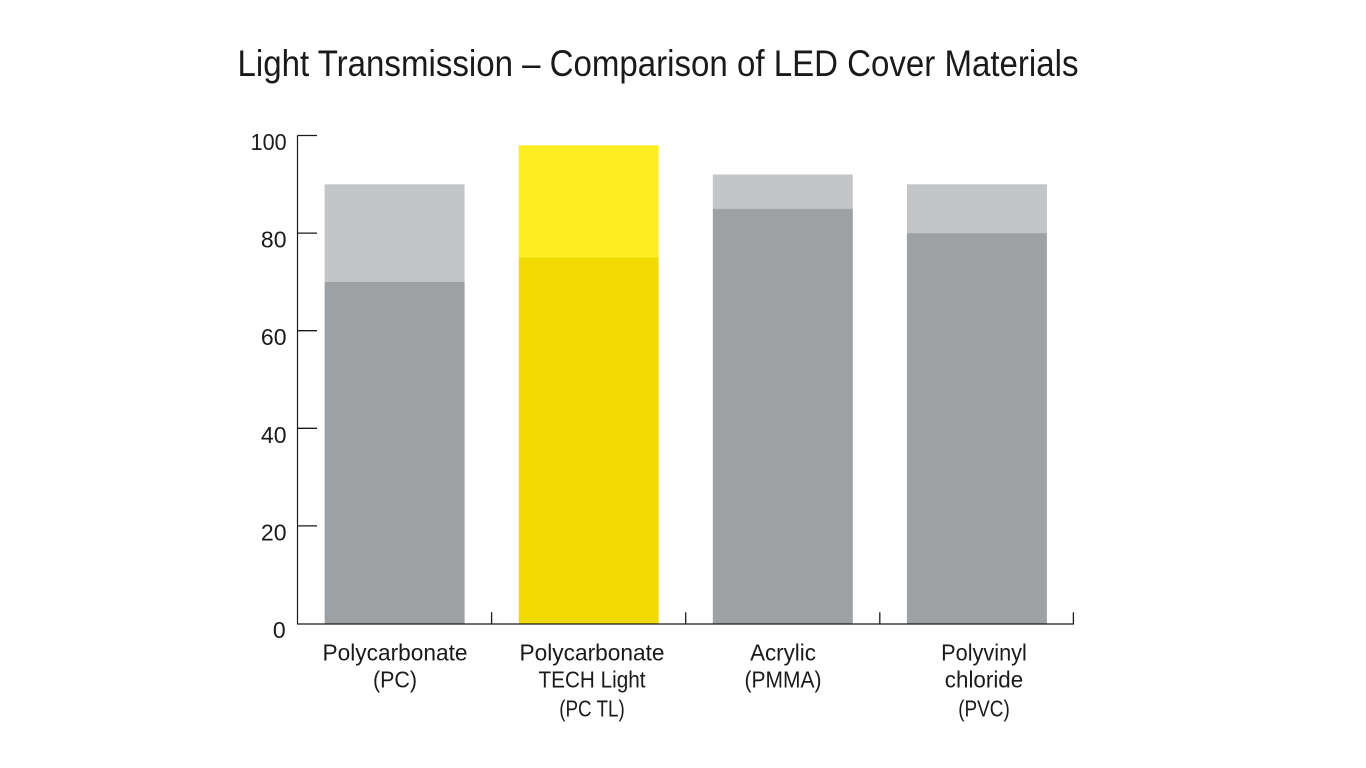  I want to click on svg-text: 80, so click(274, 240).